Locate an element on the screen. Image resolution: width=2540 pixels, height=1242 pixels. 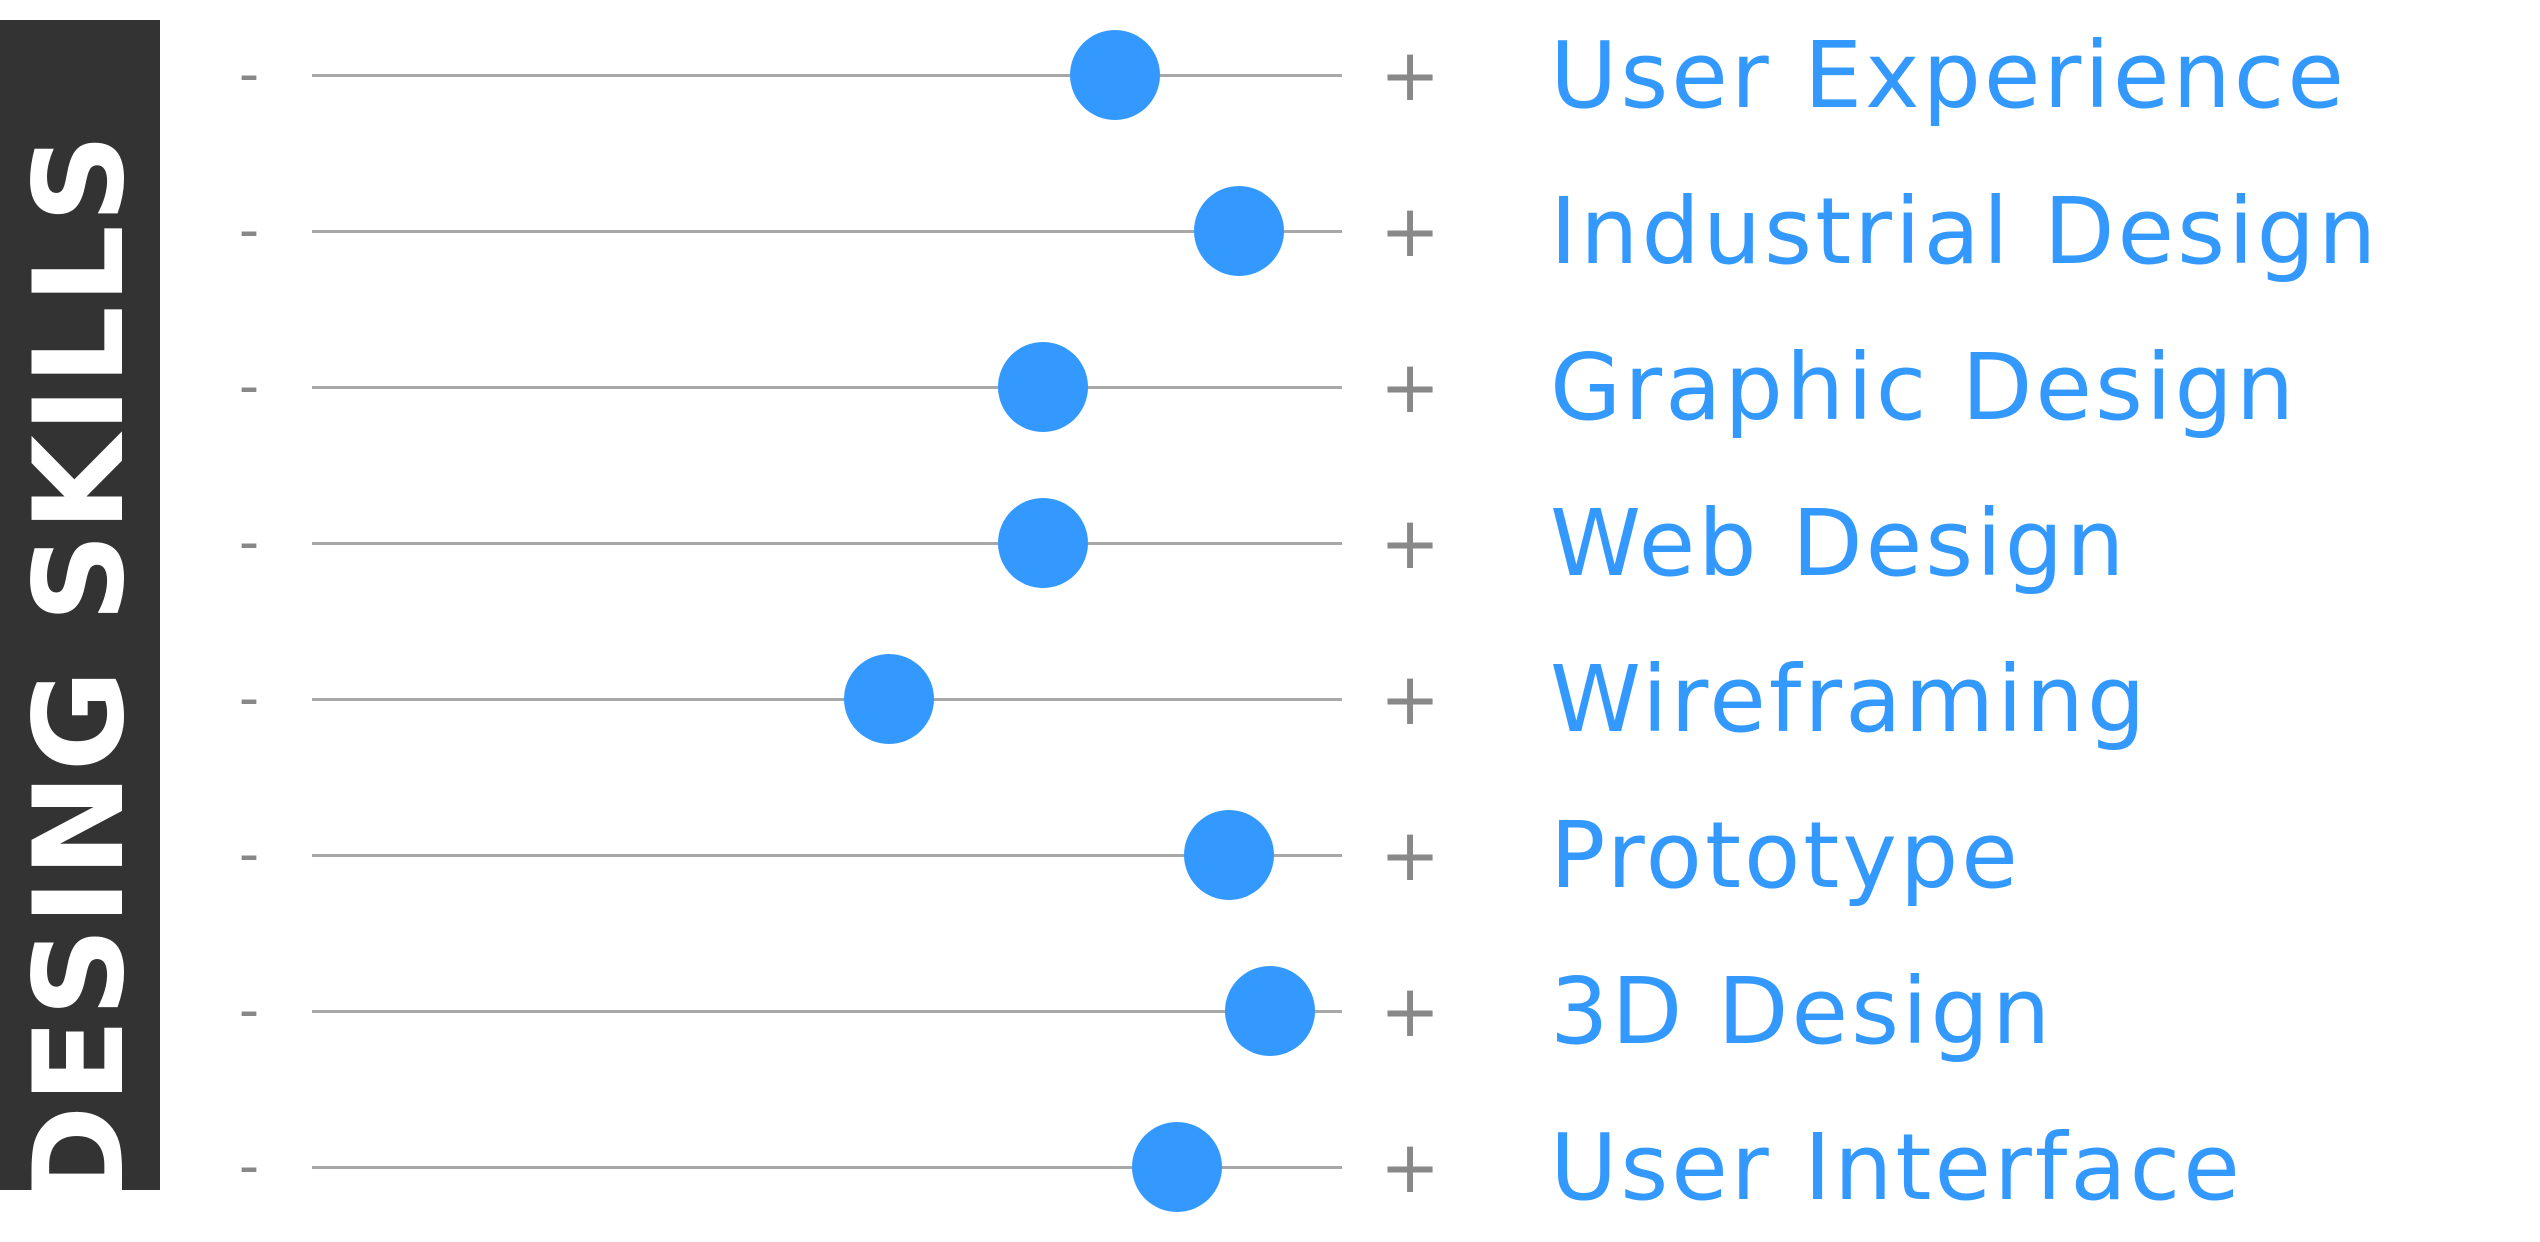
skill-label: Prototype is located at coordinates (1785, 855).